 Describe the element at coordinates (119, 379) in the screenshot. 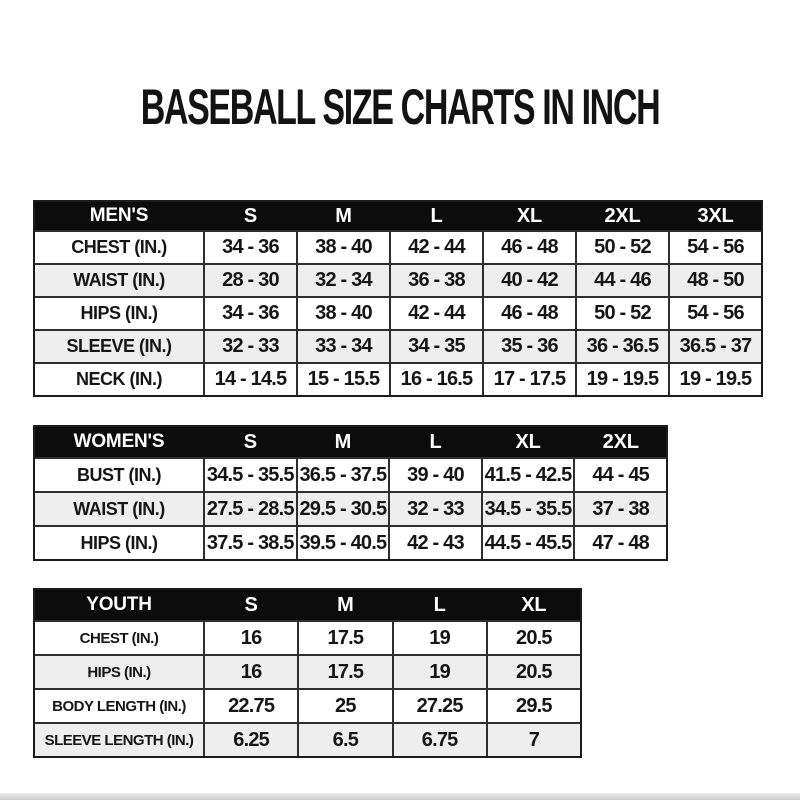

I see `row-label-cell: NECK (IN.)` at that location.